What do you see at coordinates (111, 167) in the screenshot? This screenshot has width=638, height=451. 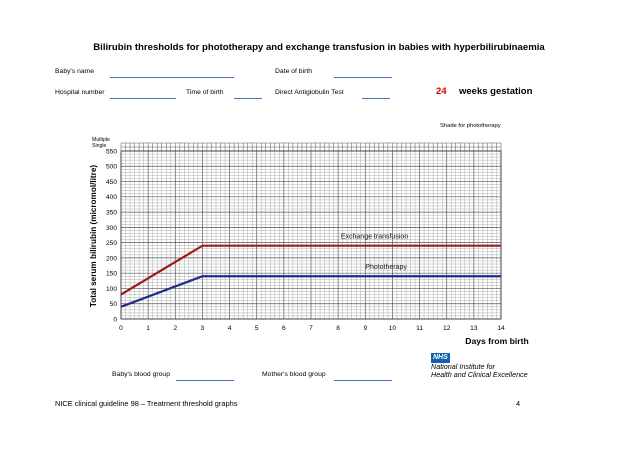 I see `y-tick-label: 500` at bounding box center [111, 167].